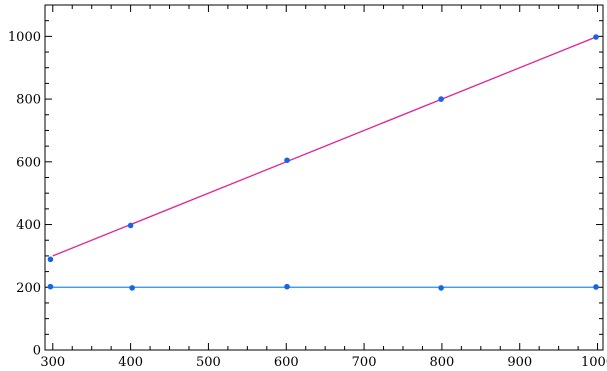 The width and height of the screenshot is (607, 371). What do you see at coordinates (130, 362) in the screenshot?
I see `x-tick-label: 400` at bounding box center [130, 362].